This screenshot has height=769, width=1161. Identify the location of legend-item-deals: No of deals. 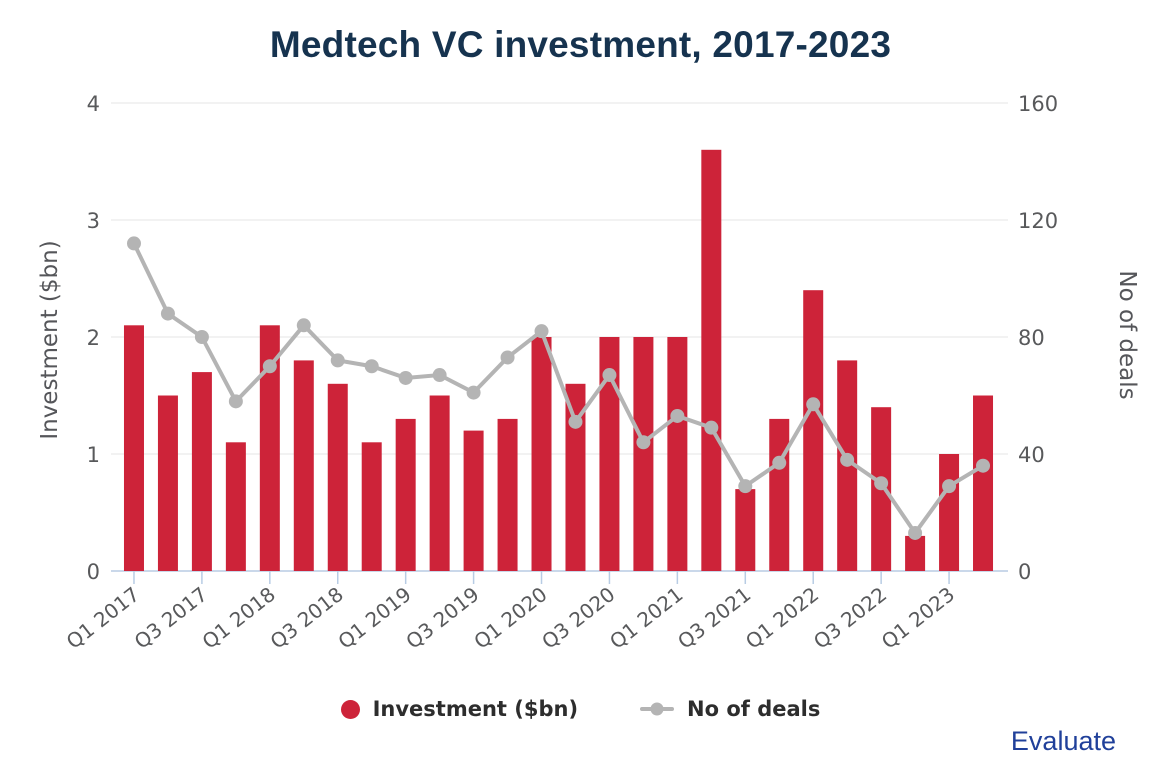
(730, 709).